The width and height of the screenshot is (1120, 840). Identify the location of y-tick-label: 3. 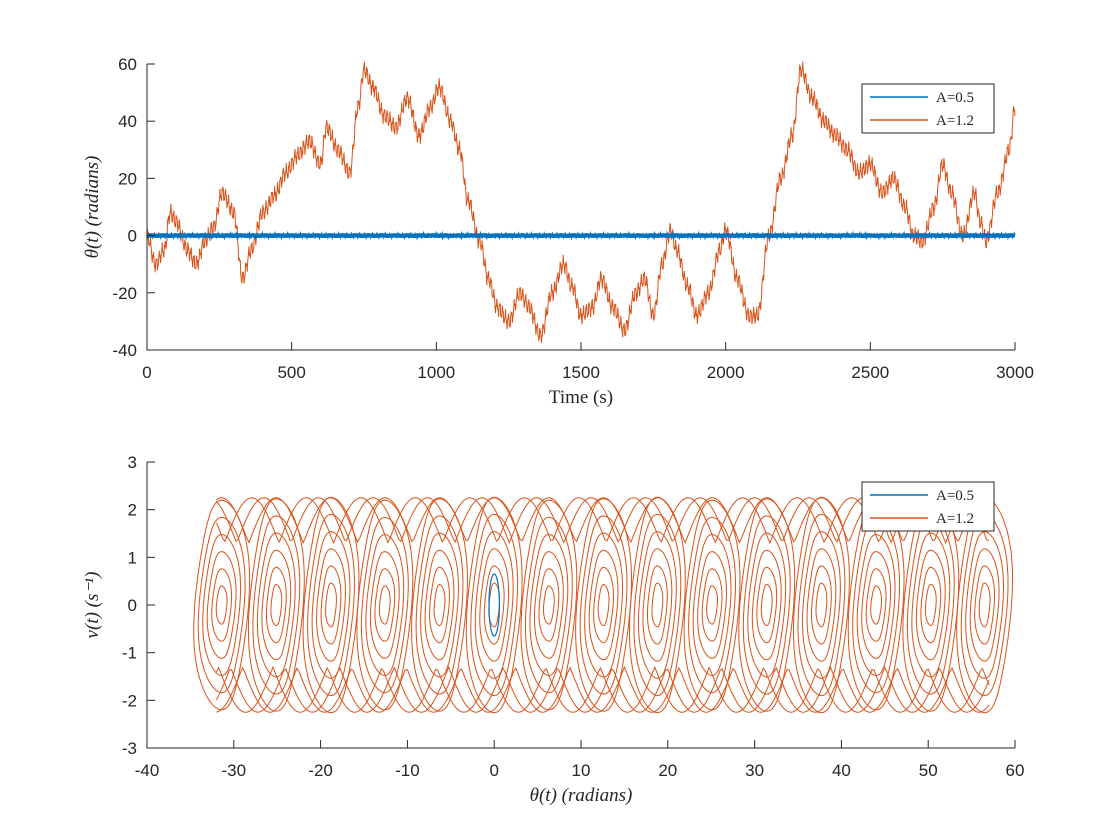
(132, 462).